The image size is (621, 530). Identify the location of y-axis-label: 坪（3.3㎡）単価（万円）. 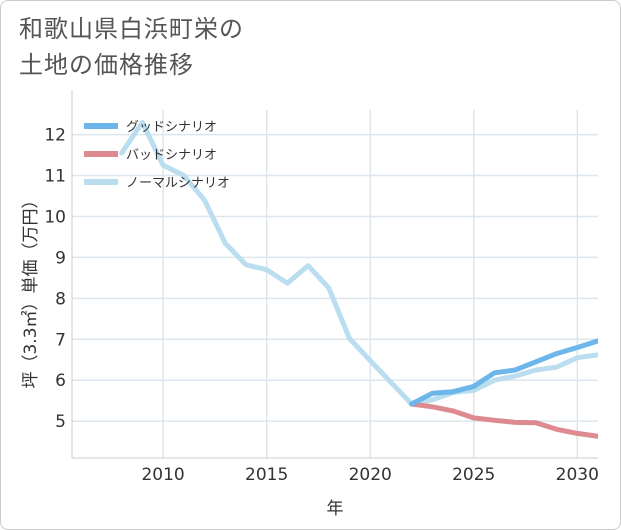
(31, 289).